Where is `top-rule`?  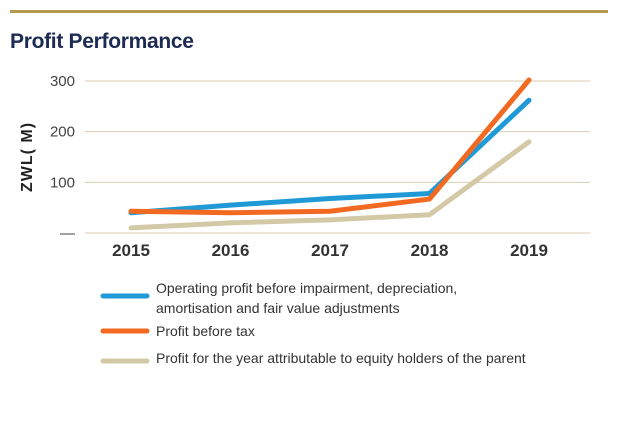
top-rule is located at coordinates (309, 11).